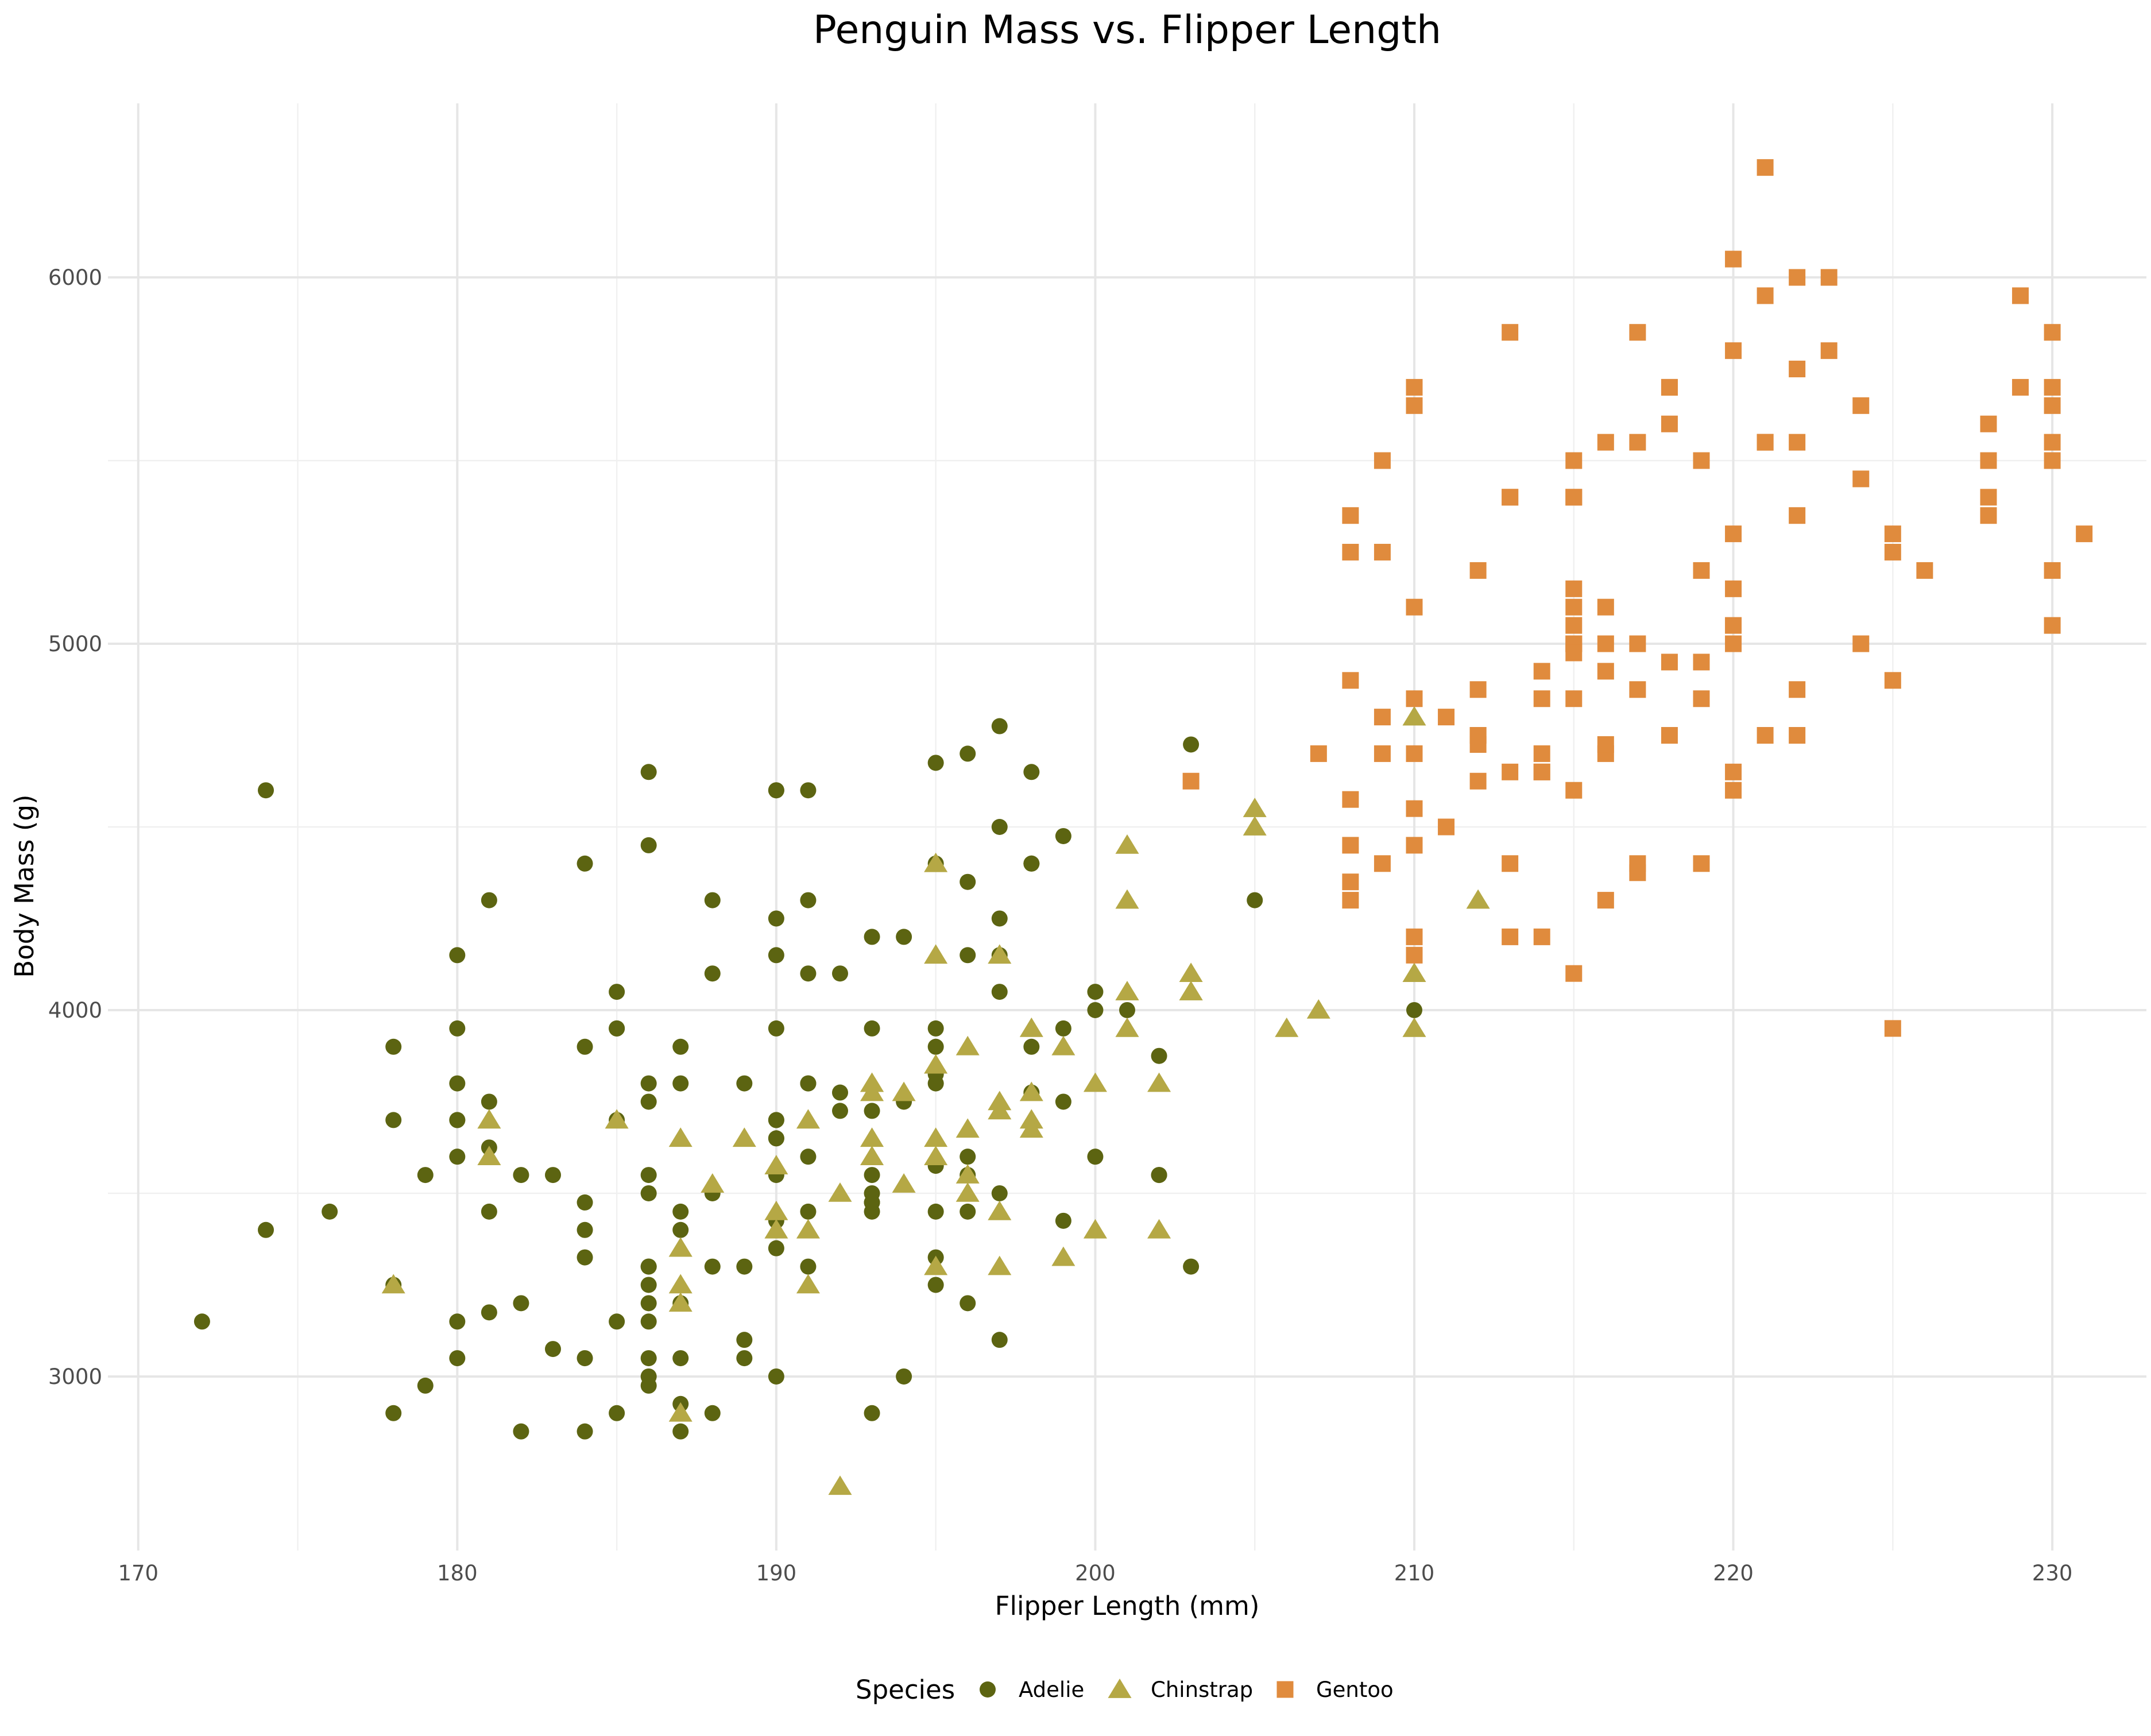  What do you see at coordinates (1127, 30) in the screenshot?
I see `chart-title: Penguin Mass vs. Flipper Length` at bounding box center [1127, 30].